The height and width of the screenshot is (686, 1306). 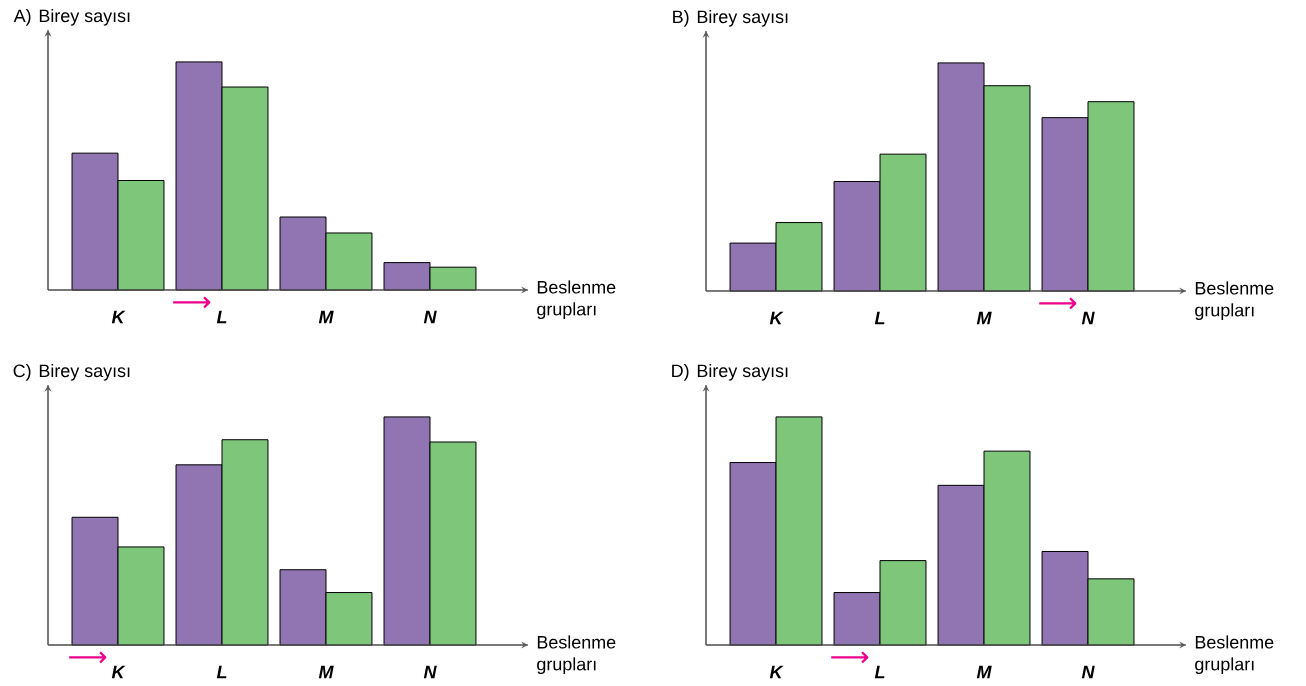 What do you see at coordinates (22, 17) in the screenshot?
I see `chart-title: A)` at bounding box center [22, 17].